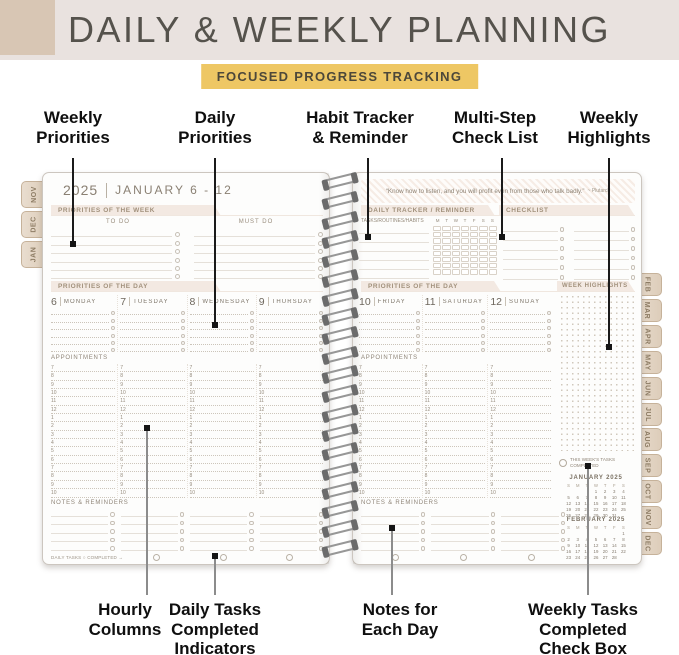 The width and height of the screenshot is (679, 655). What do you see at coordinates (148, 190) in the screenshot?
I see `week-header: 2025 JANUARY 6 - 12` at bounding box center [148, 190].